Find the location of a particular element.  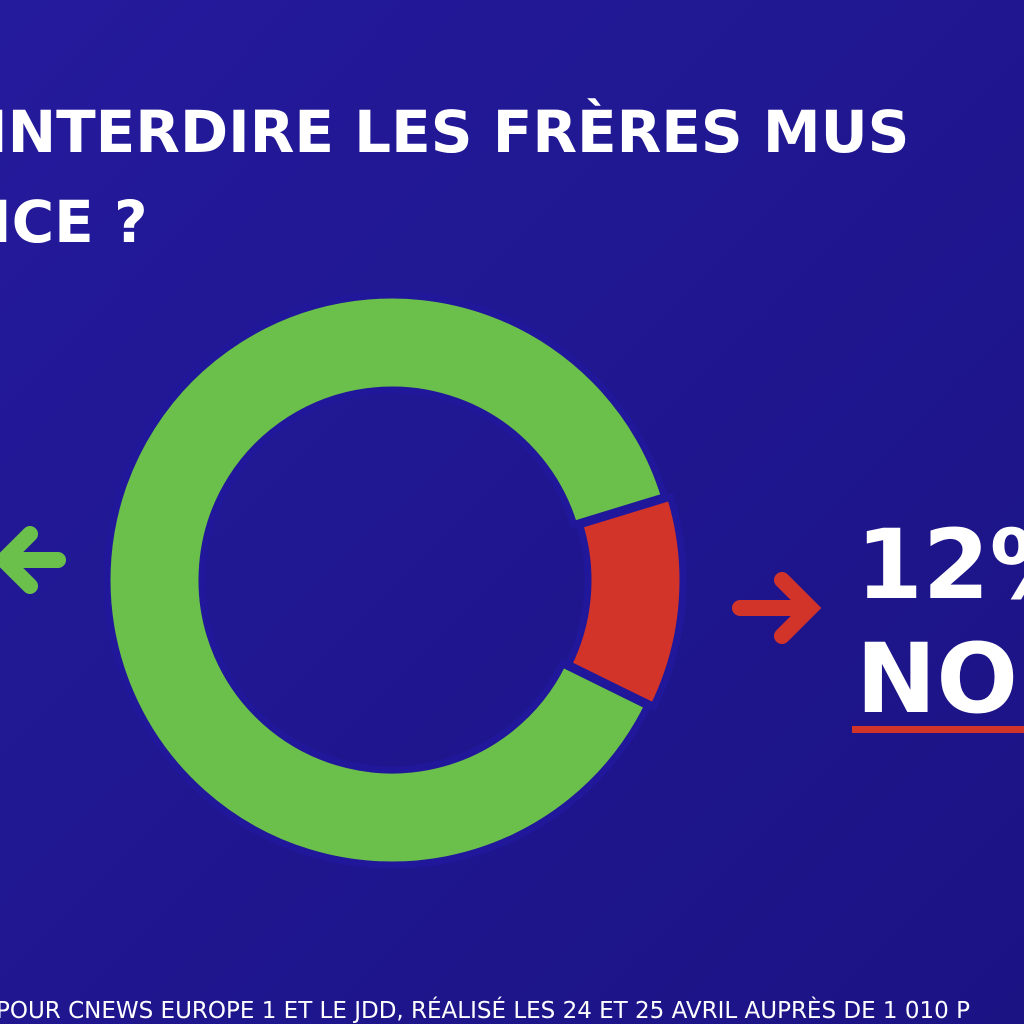

chart-title: INTERDIRE LES FRÈRES MUS is located at coordinates (454, 131).